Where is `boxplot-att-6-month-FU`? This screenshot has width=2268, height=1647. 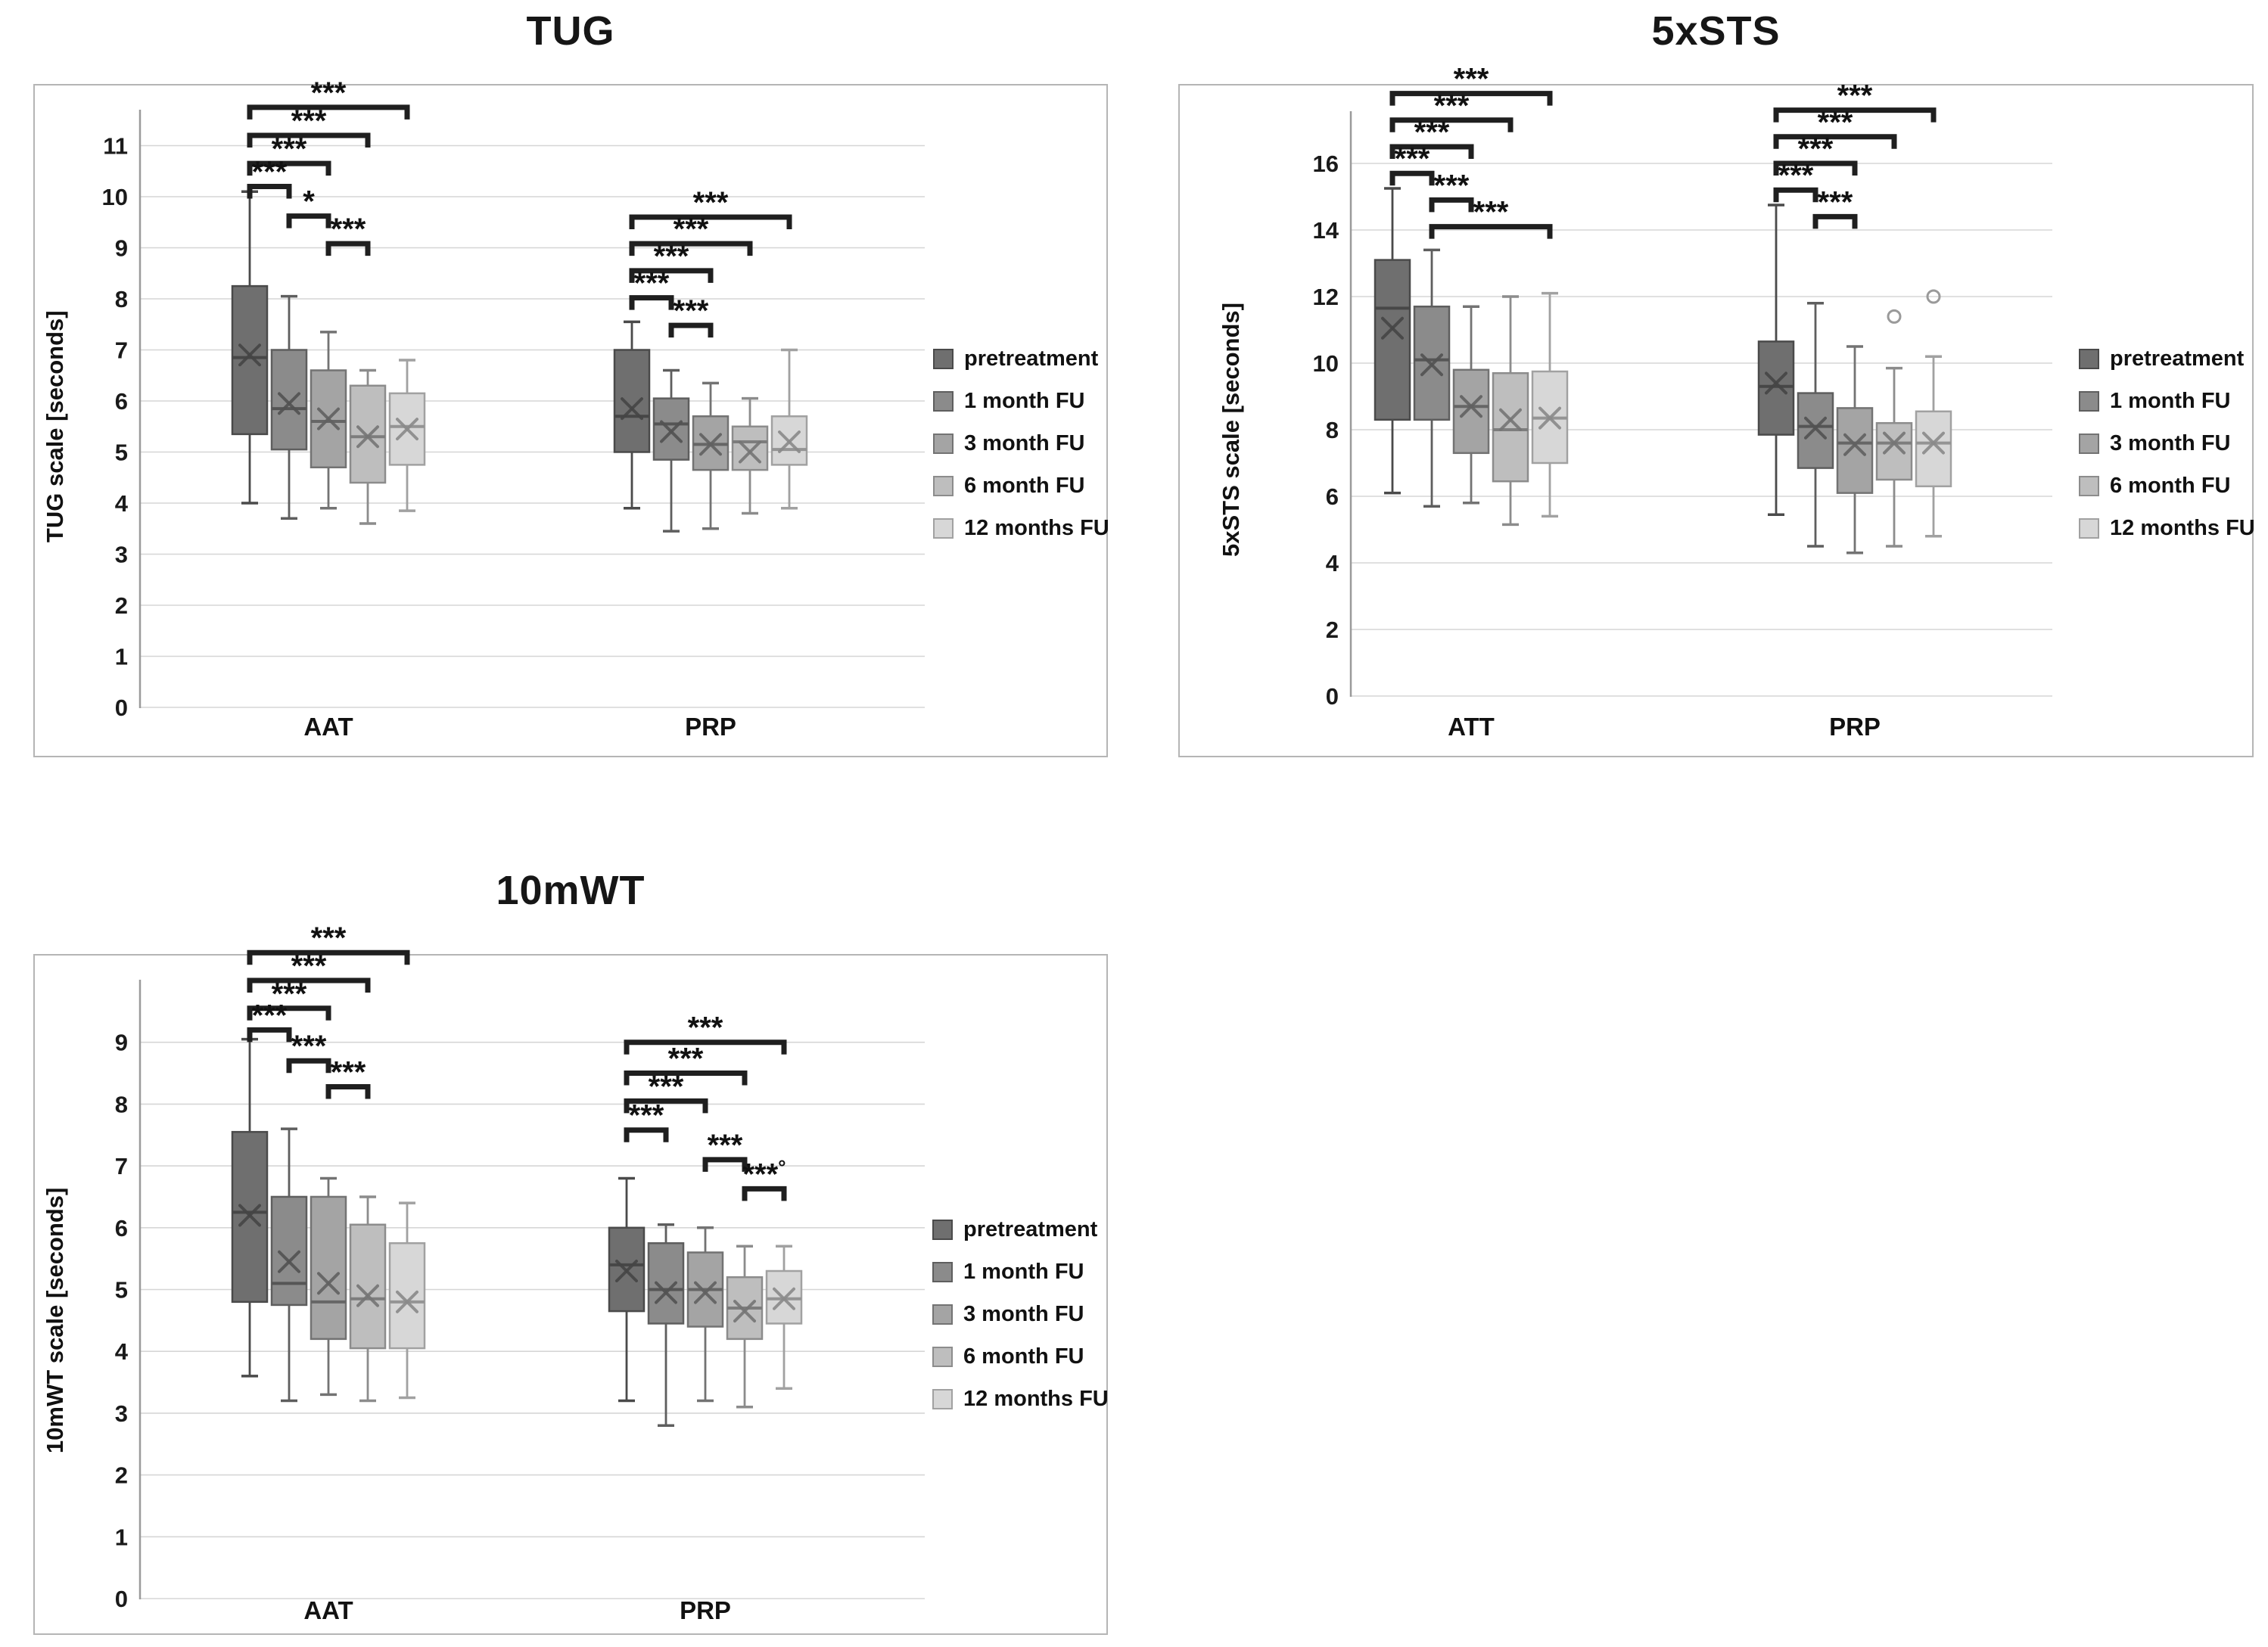 boxplot-att-6-month-FU is located at coordinates (1510, 411).